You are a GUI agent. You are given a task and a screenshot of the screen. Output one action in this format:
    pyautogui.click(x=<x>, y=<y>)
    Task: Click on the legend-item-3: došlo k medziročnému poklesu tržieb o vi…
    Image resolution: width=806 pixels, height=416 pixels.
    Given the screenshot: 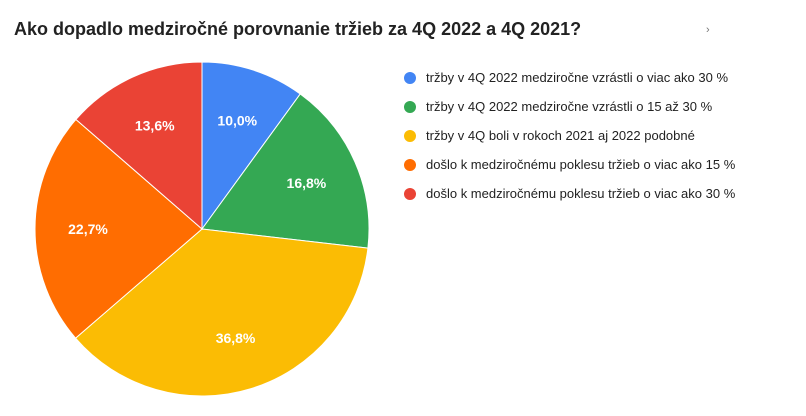 What is the action you would take?
    pyautogui.click(x=569, y=164)
    